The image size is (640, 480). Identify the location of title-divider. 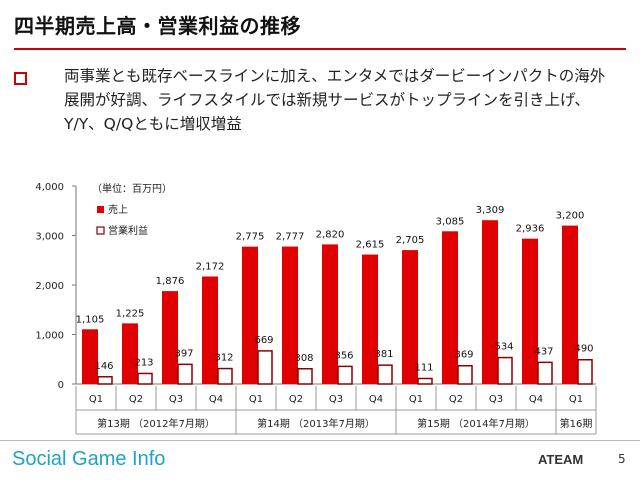
(320, 49).